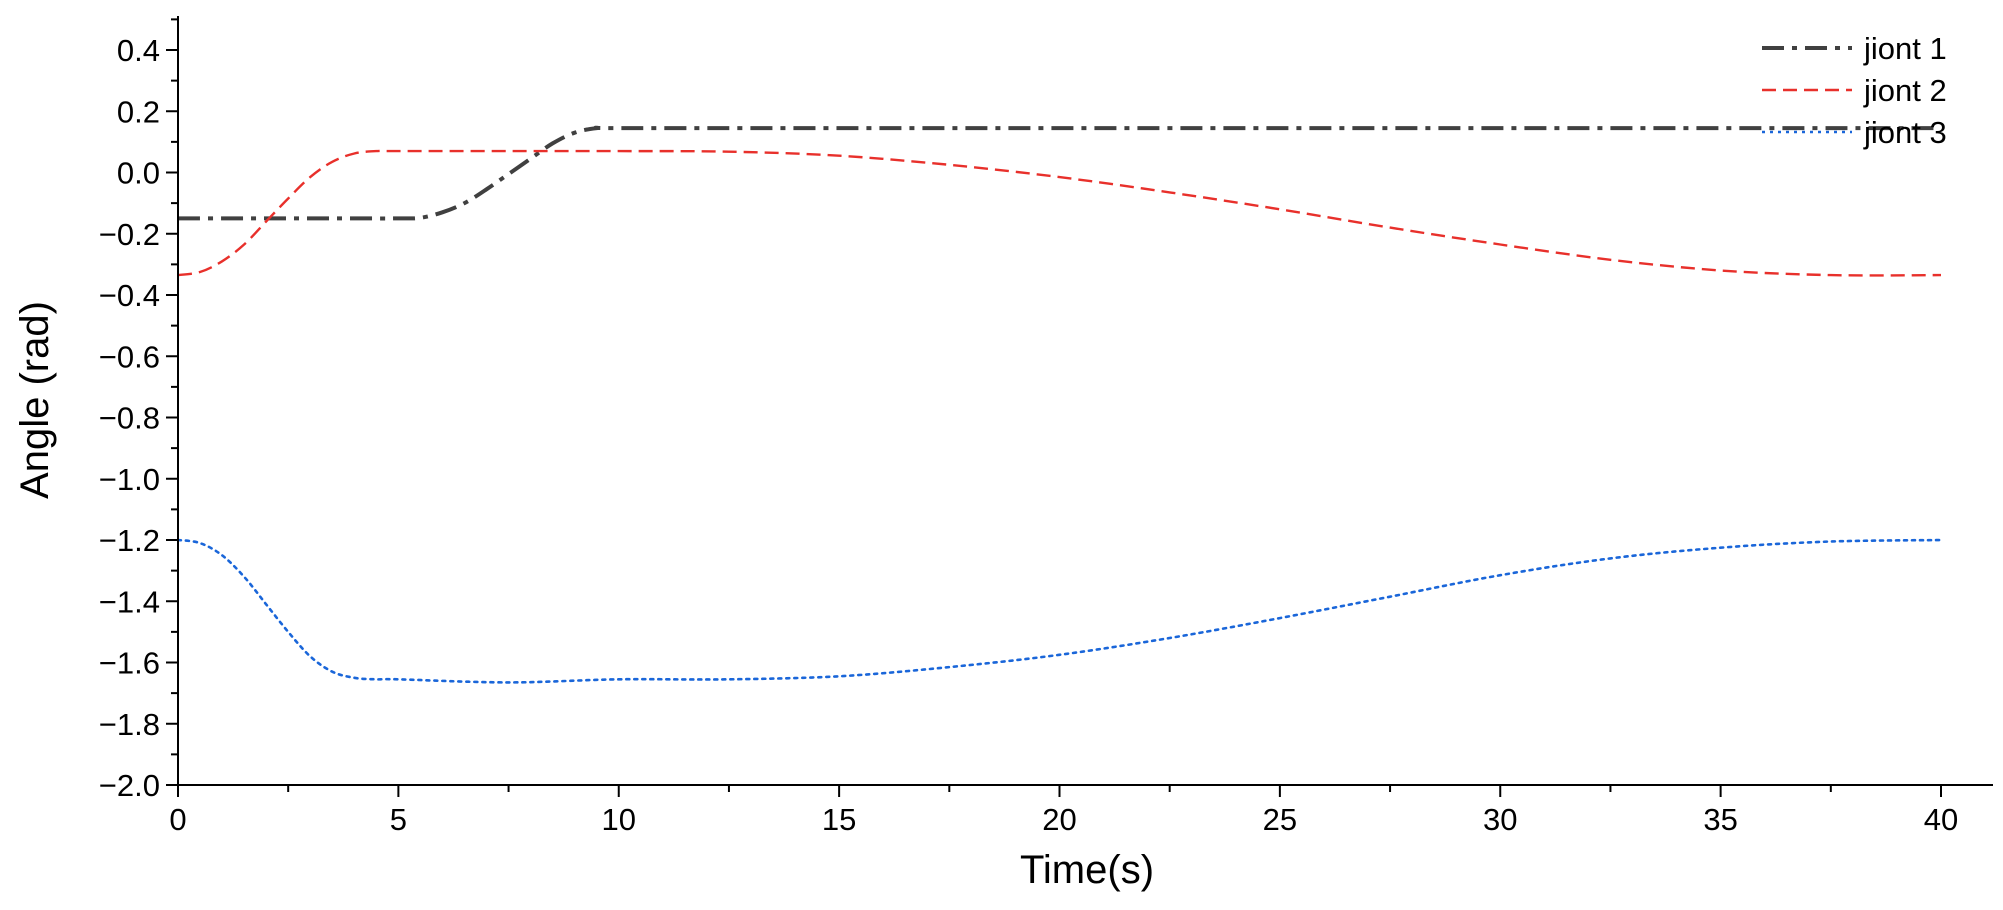  What do you see at coordinates (129, 234) in the screenshot?
I see `y-tick-label: −0.2` at bounding box center [129, 234].